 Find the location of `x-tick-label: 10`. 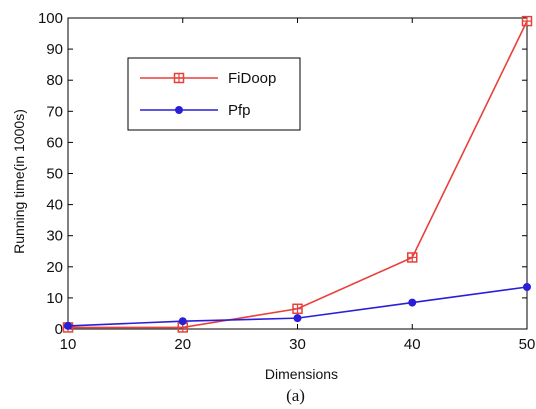

x-tick-label: 10 is located at coordinates (68, 344).